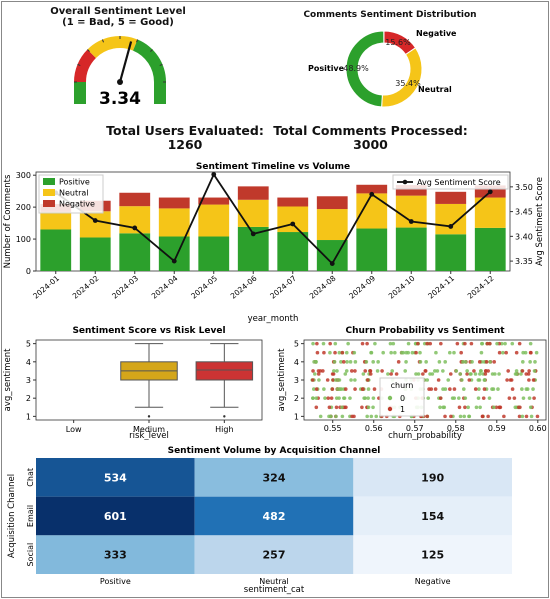 The width and height of the screenshot is (550, 599). I want to click on x-tick-label: 0.60, so click(538, 428).